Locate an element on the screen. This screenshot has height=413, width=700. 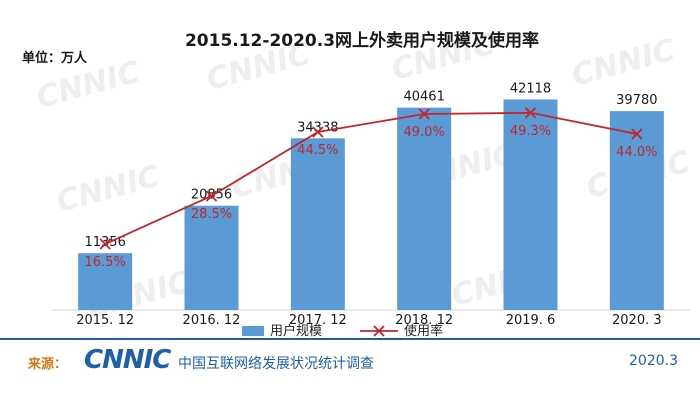
org-name: 中国互联网络发展状况统计调查 is located at coordinates (276, 364).